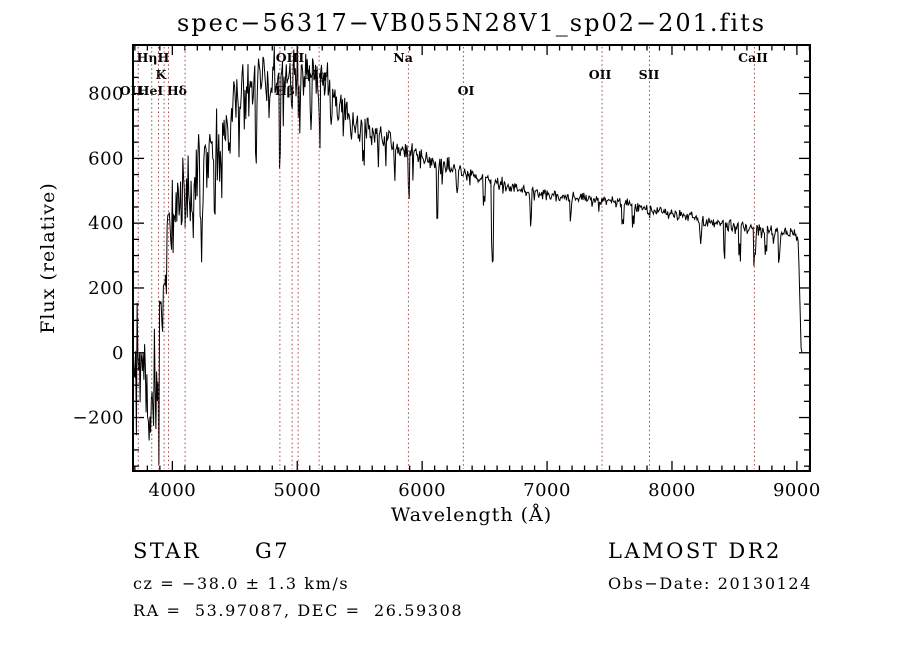  What do you see at coordinates (297, 490) in the screenshot?
I see `x-tick-label: 5000` at bounding box center [297, 490].